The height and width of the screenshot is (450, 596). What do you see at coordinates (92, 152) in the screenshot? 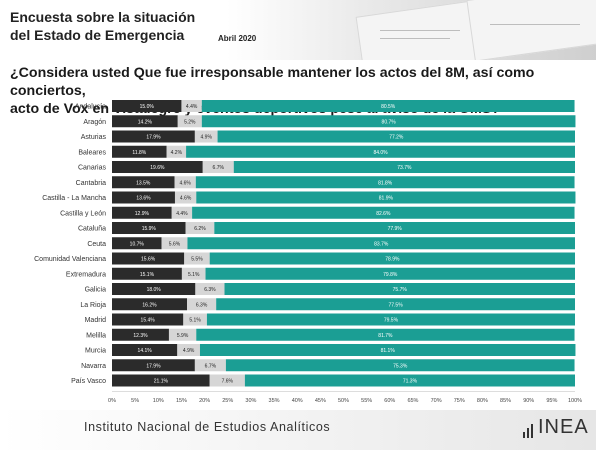
I see `category-label: Baleares` at bounding box center [92, 152].